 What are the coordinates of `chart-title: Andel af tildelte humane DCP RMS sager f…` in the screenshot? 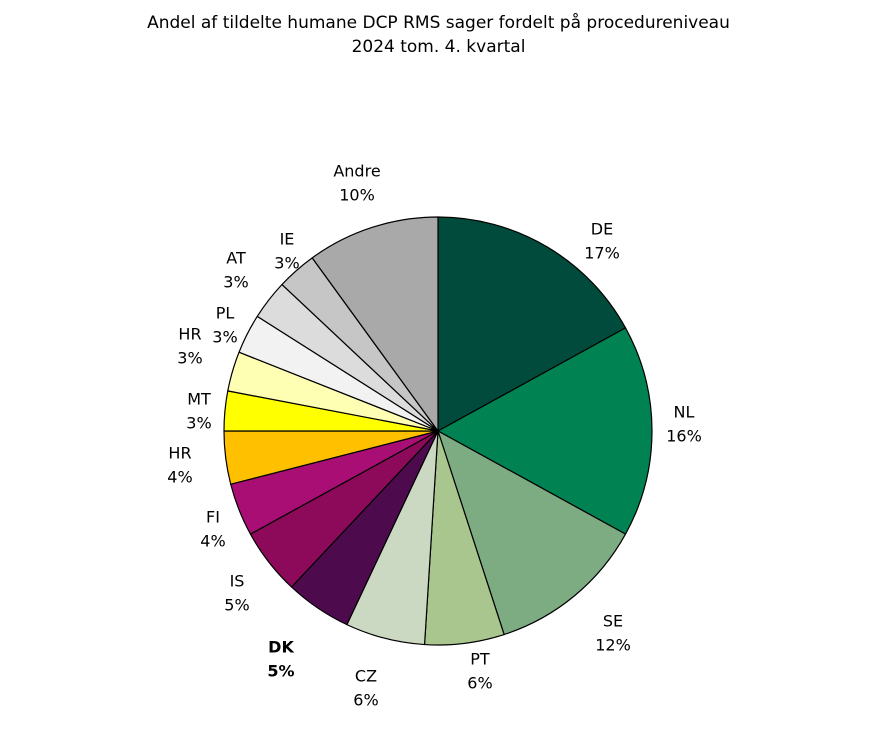 It's located at (438, 35).